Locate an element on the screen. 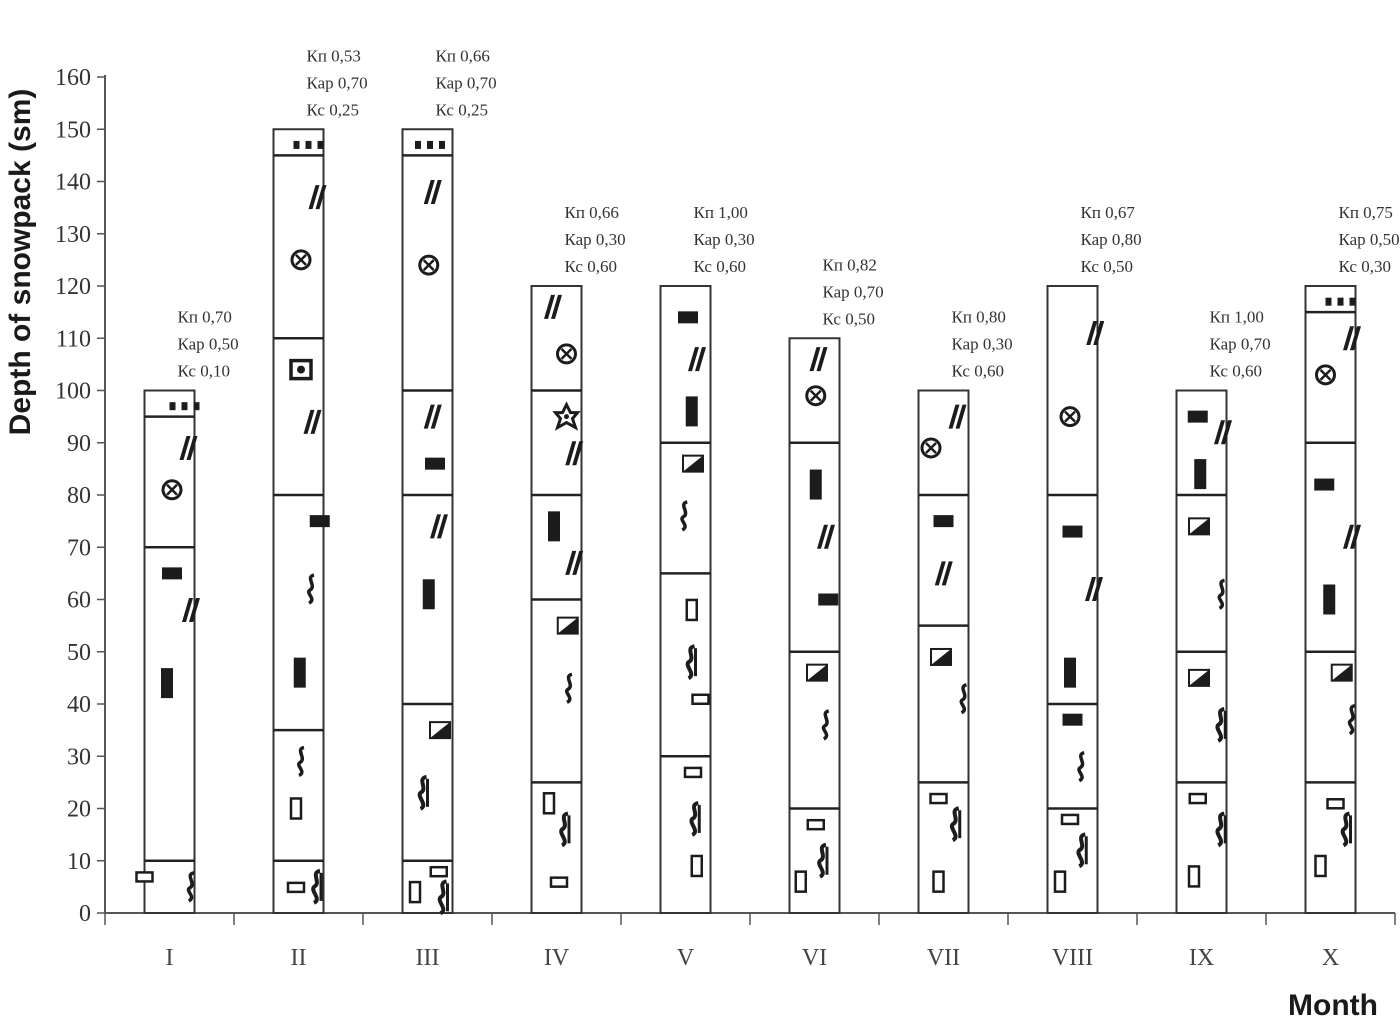  y-tick-label: 20 is located at coordinates (79, 810).